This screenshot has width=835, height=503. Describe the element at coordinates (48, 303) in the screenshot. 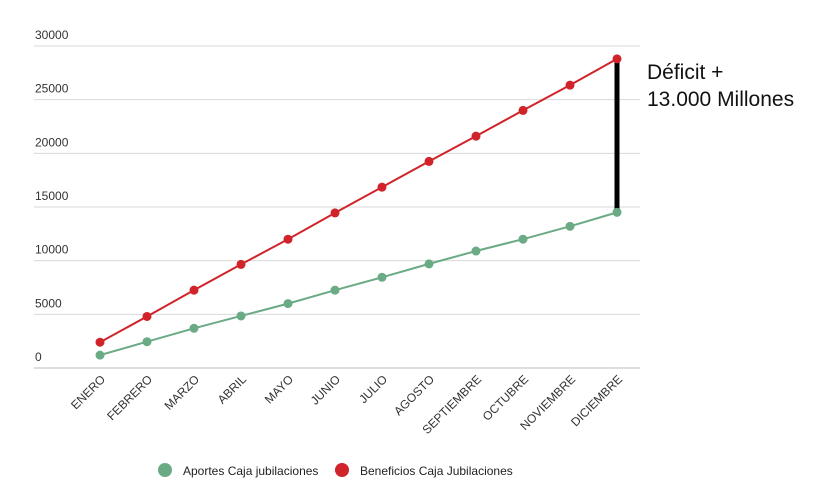

I see `y-tick-label-5000: 5000` at that location.